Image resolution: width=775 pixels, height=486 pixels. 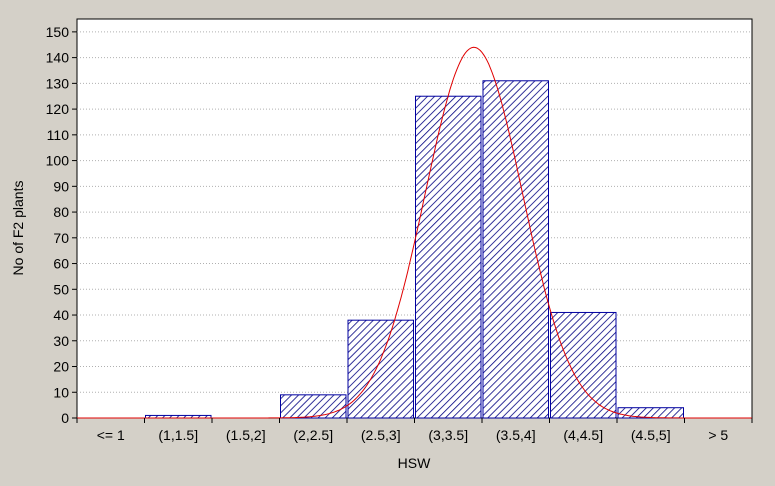 What do you see at coordinates (178, 435) in the screenshot?
I see `x-tick-label: (1,1.5]` at bounding box center [178, 435].